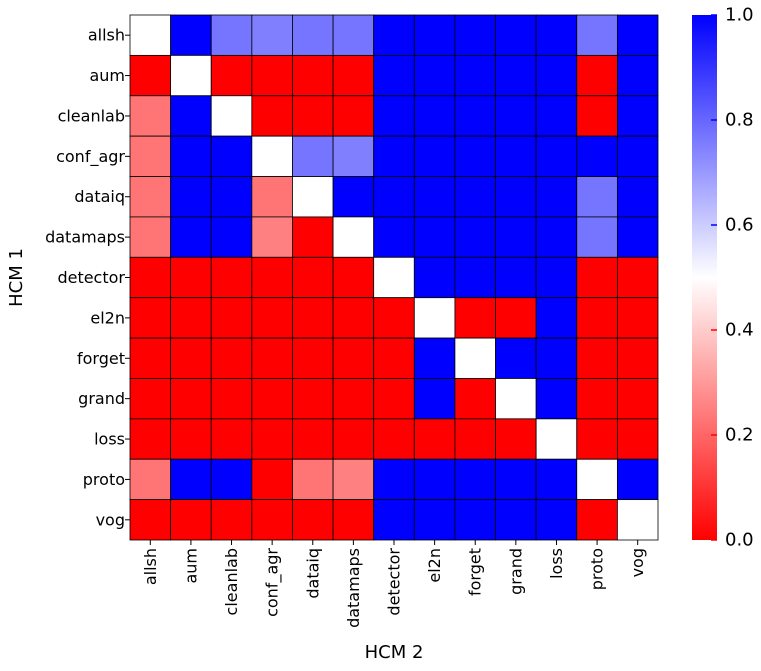  I want to click on x-tick-label: vog, so click(637, 562).